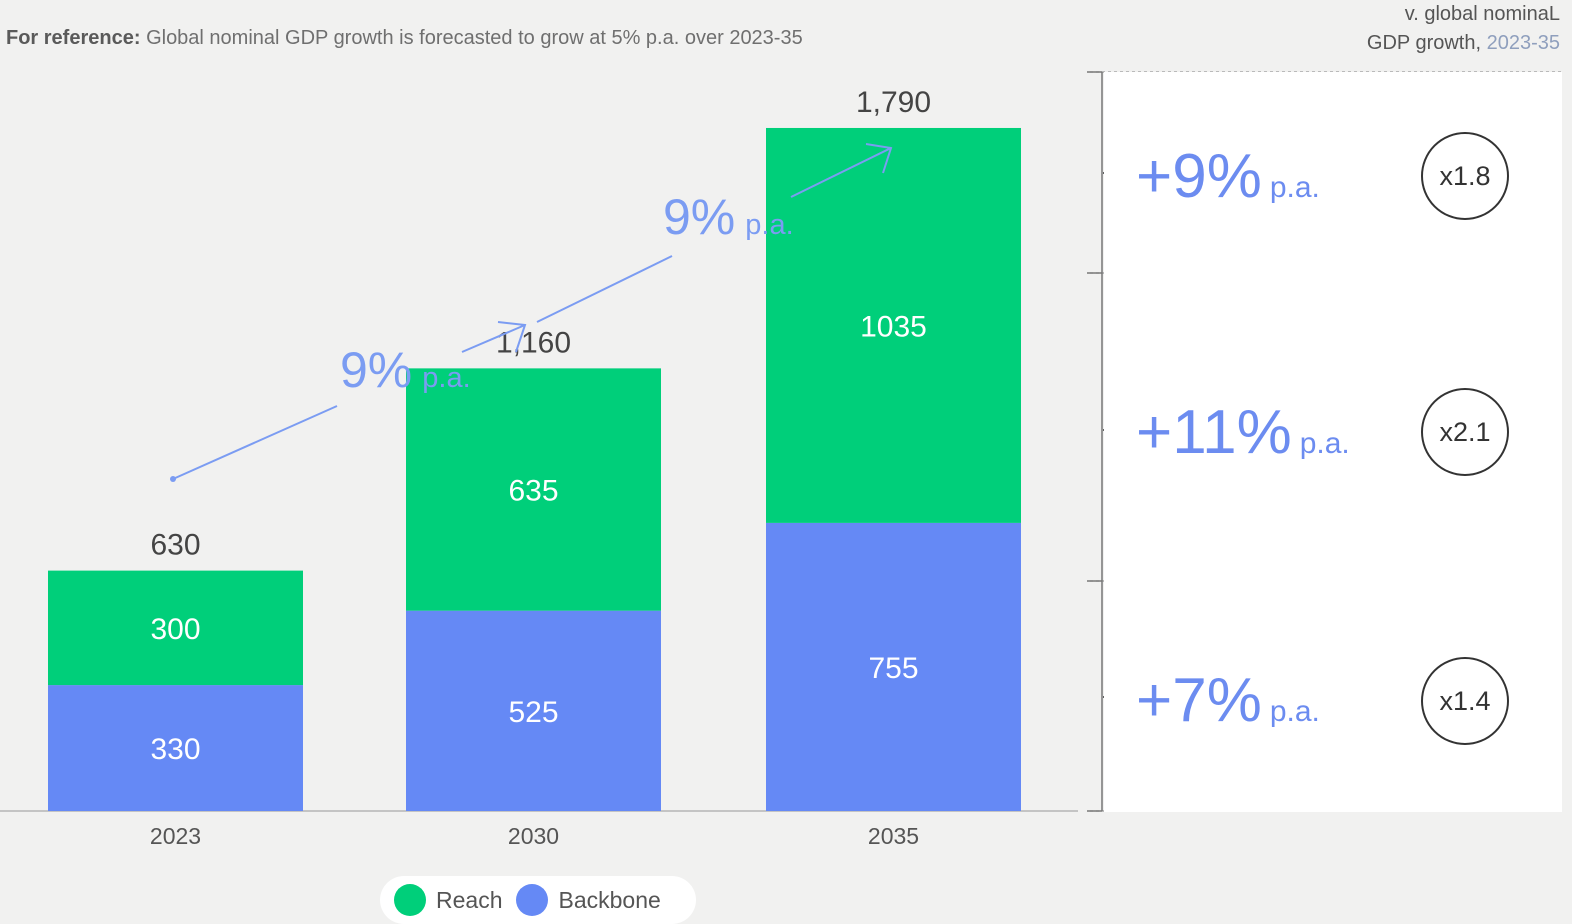 The height and width of the screenshot is (924, 1572). I want to click on bar-reach-2030, so click(533, 489).